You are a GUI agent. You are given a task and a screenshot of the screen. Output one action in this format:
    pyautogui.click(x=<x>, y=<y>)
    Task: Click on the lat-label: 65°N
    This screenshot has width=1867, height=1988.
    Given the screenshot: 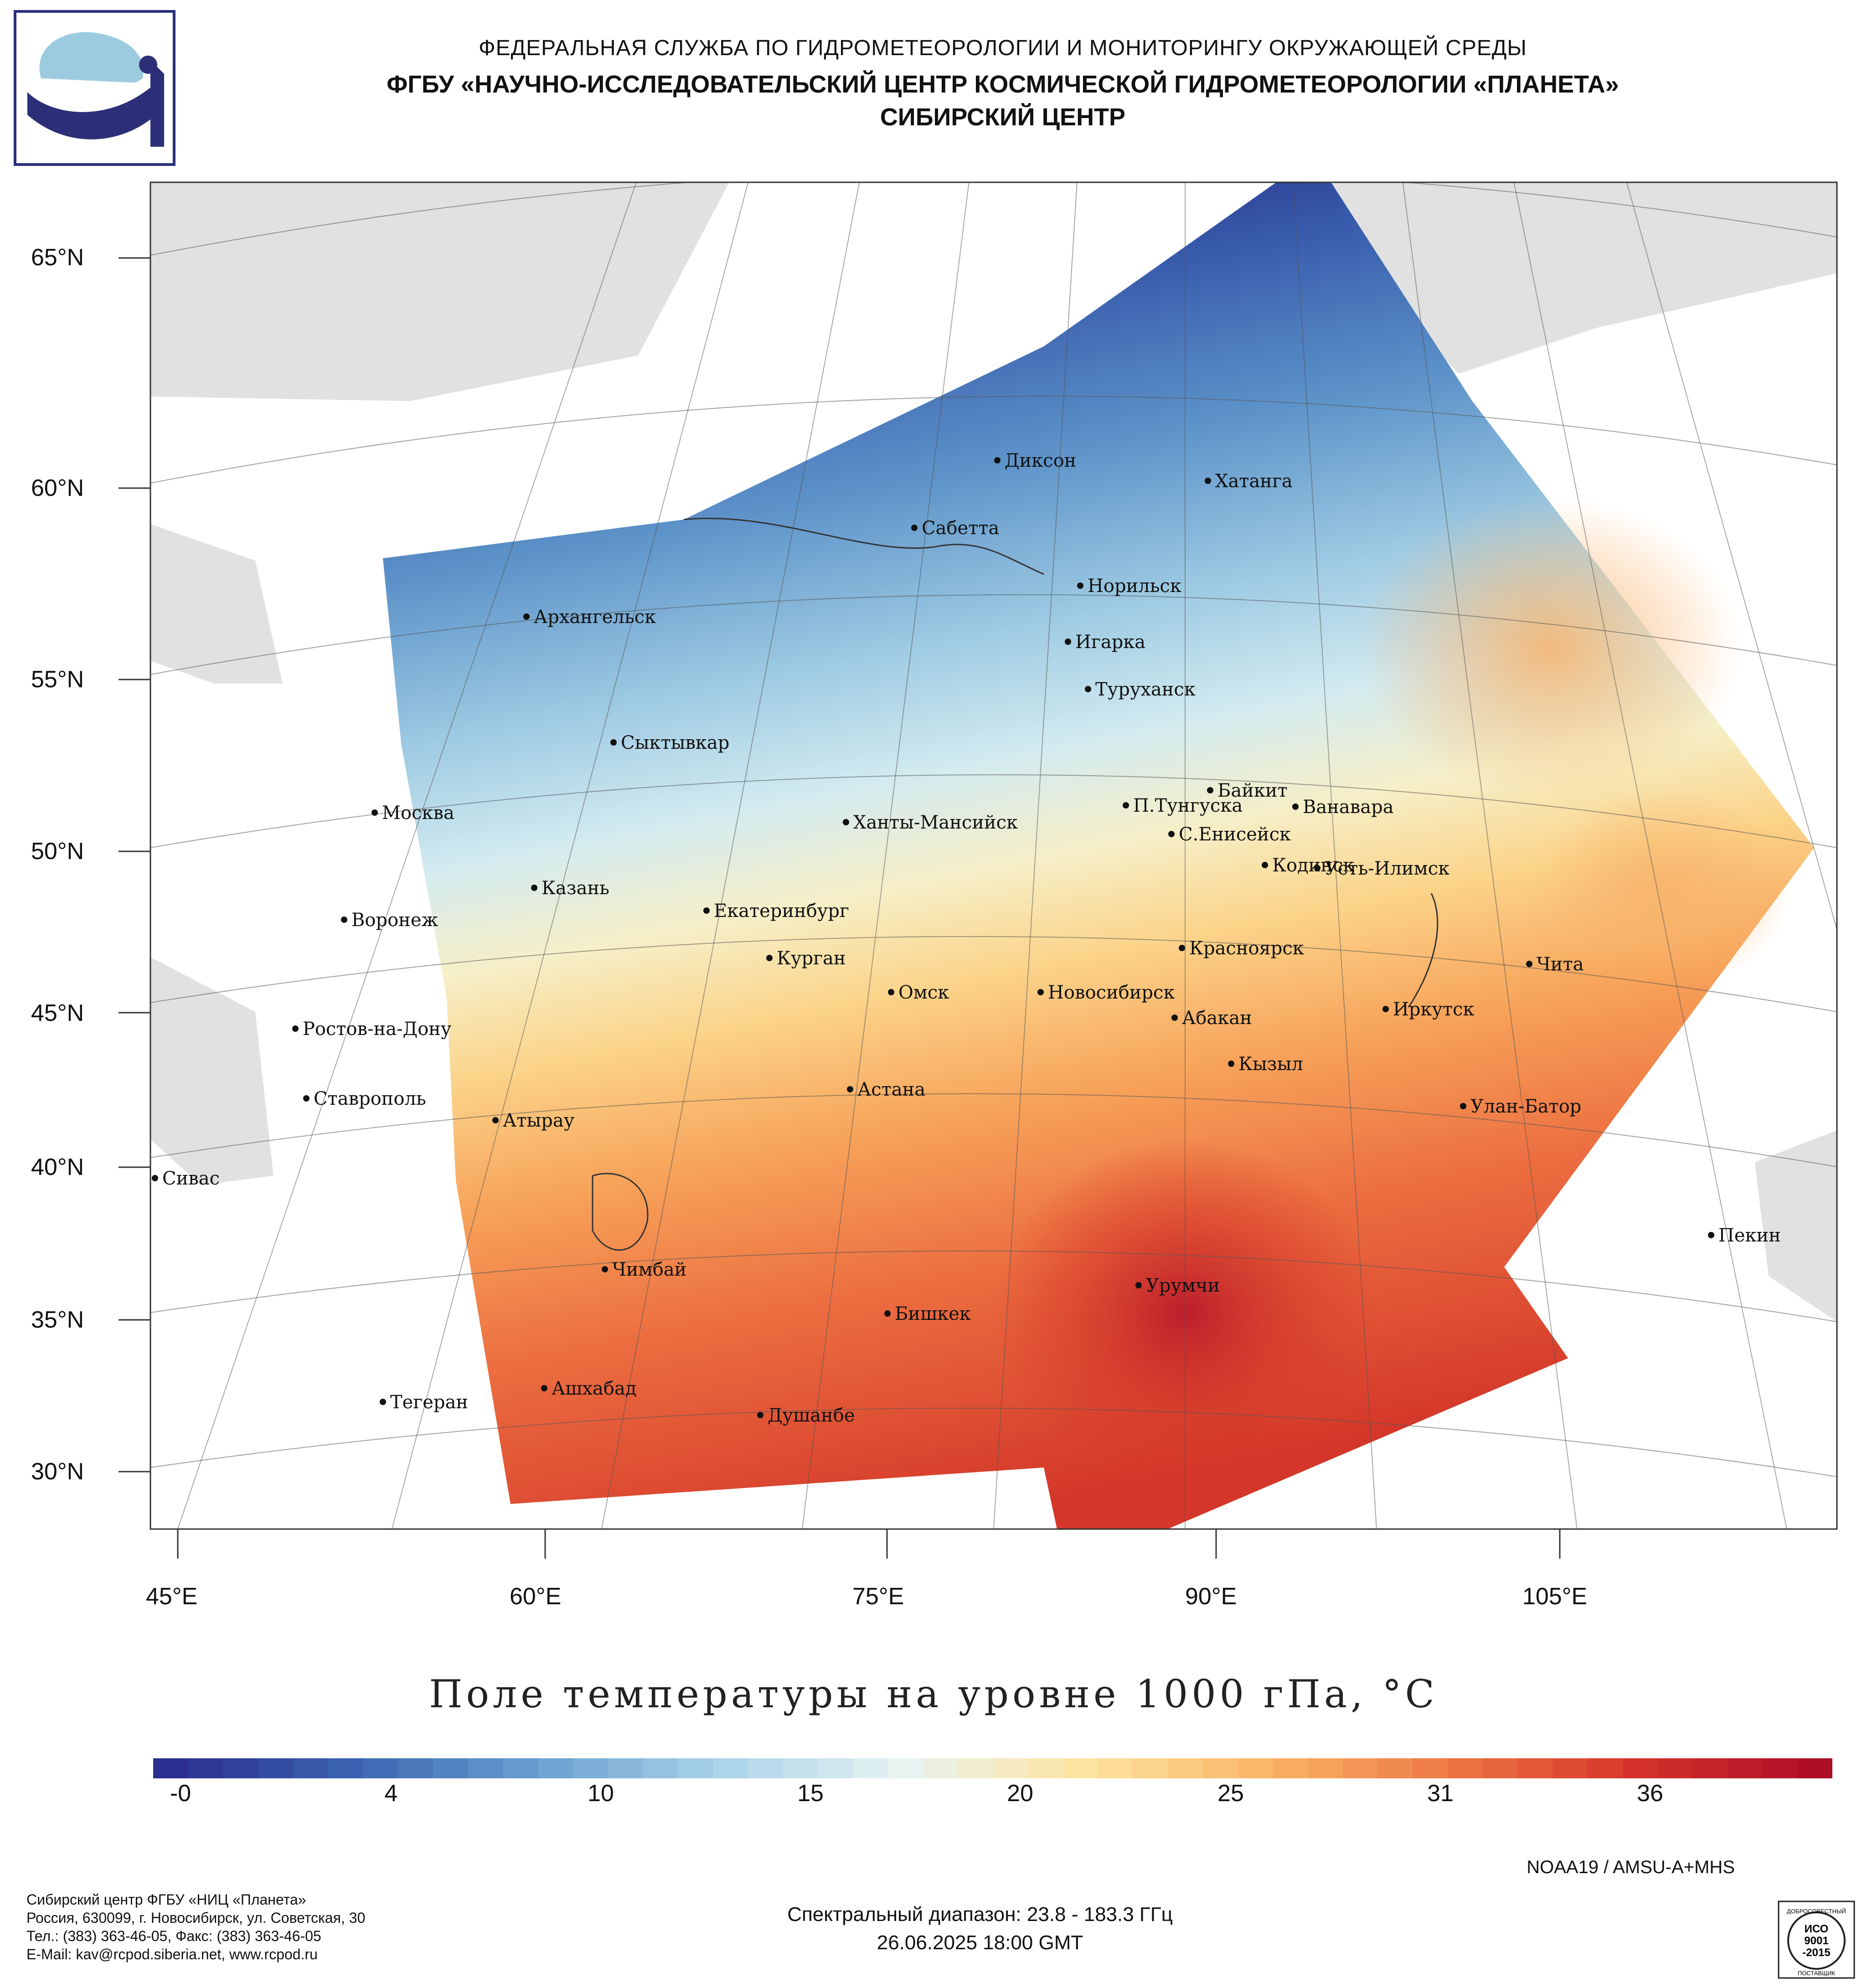 What is the action you would take?
    pyautogui.click(x=57, y=258)
    